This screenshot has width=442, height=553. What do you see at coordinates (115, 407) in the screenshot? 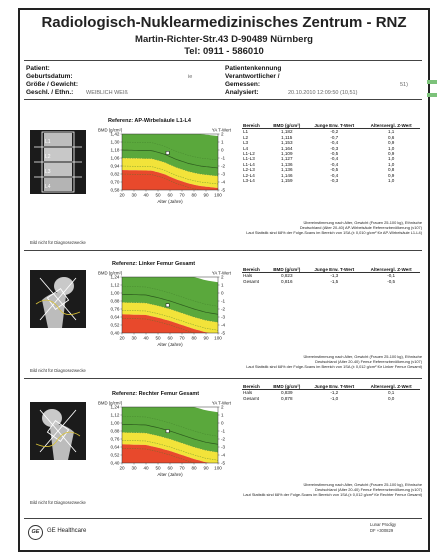
I see `y-tick-label: 1,24` at bounding box center [115, 407].